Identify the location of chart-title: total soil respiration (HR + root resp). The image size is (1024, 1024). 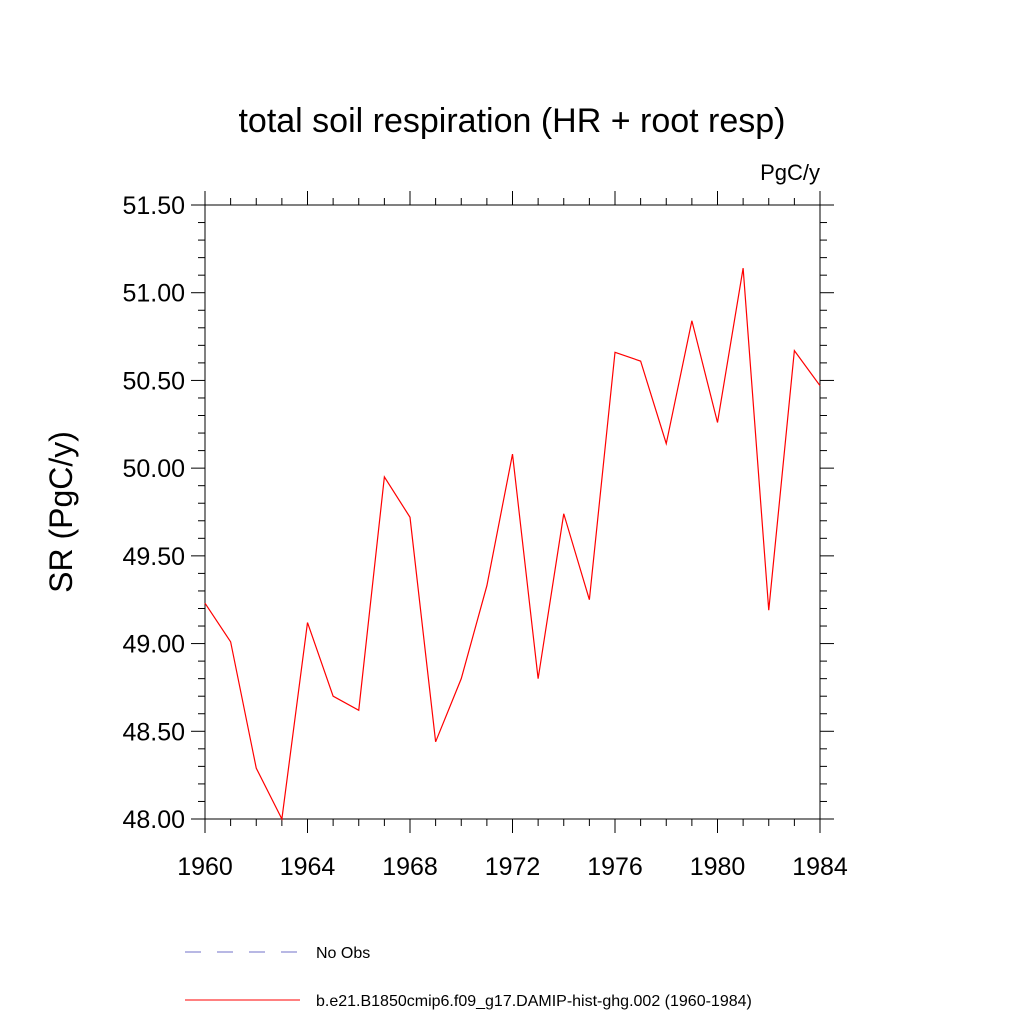
(511, 121).